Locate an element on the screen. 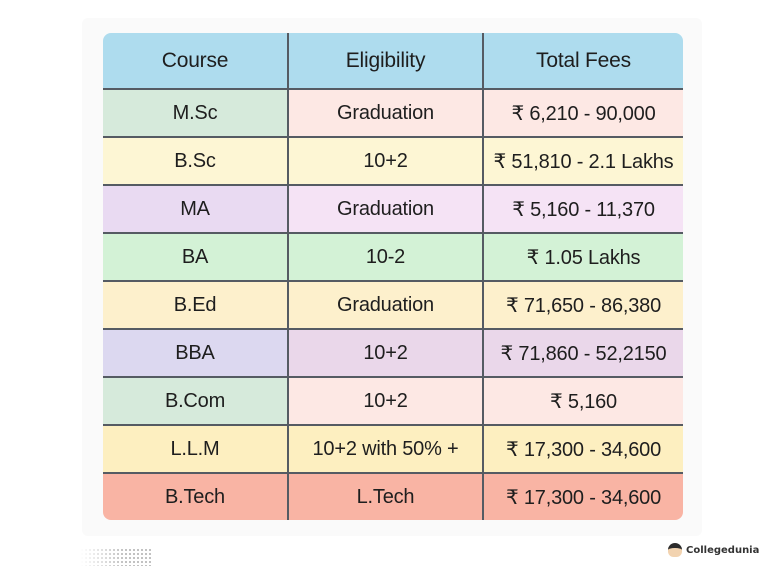  cell-fees: ₹ 51,810 - 2.1 Lakhs is located at coordinates (582, 160).